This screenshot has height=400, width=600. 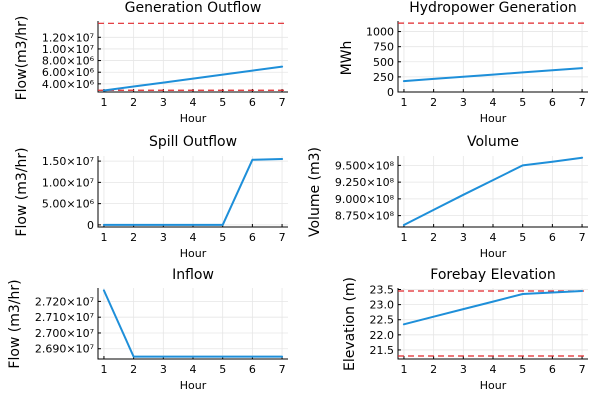 What do you see at coordinates (193, 142) in the screenshot?
I see `chart-title: Spill Outflow` at bounding box center [193, 142].